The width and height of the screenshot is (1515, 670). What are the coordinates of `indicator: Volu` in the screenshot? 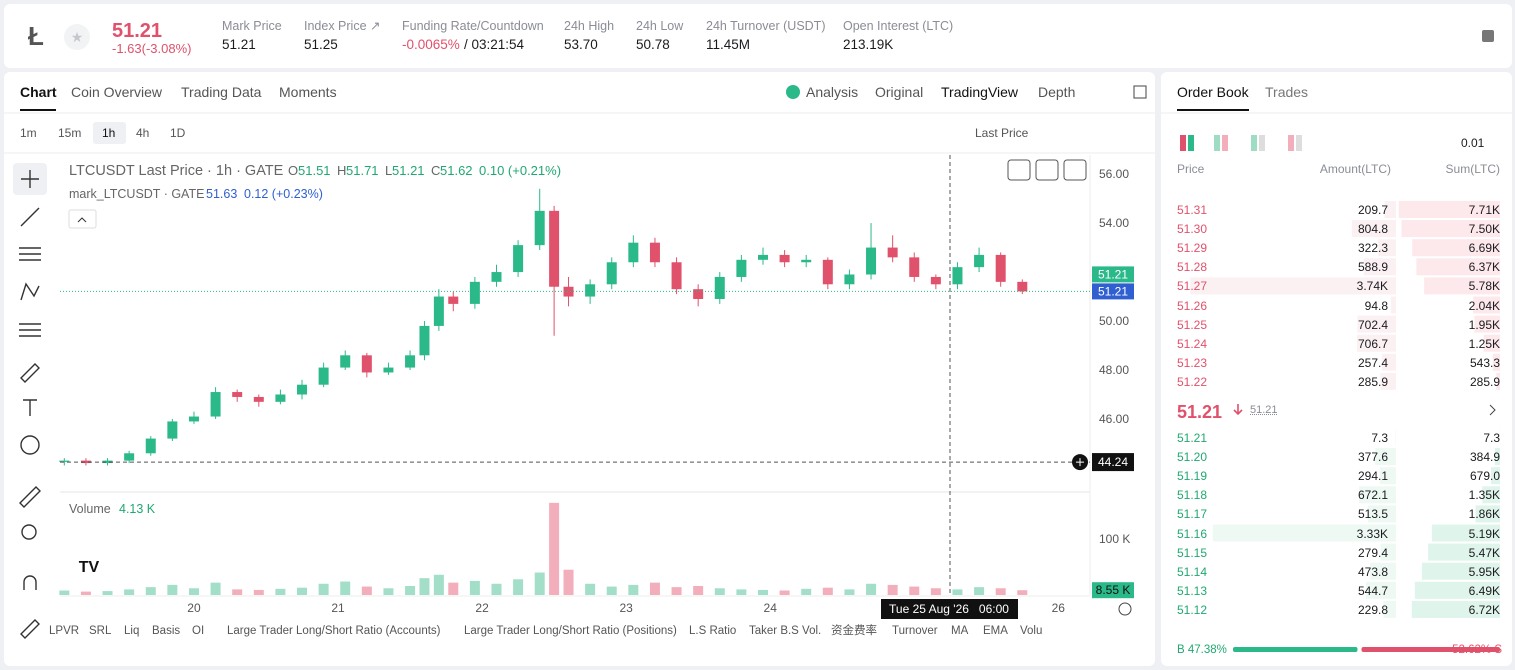 It's located at (1031, 631).